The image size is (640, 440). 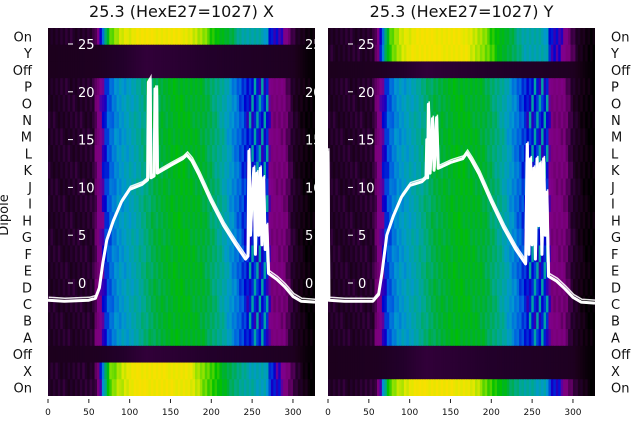 What do you see at coordinates (181, 321) in the screenshot?
I see `heatmap-row` at bounding box center [181, 321].